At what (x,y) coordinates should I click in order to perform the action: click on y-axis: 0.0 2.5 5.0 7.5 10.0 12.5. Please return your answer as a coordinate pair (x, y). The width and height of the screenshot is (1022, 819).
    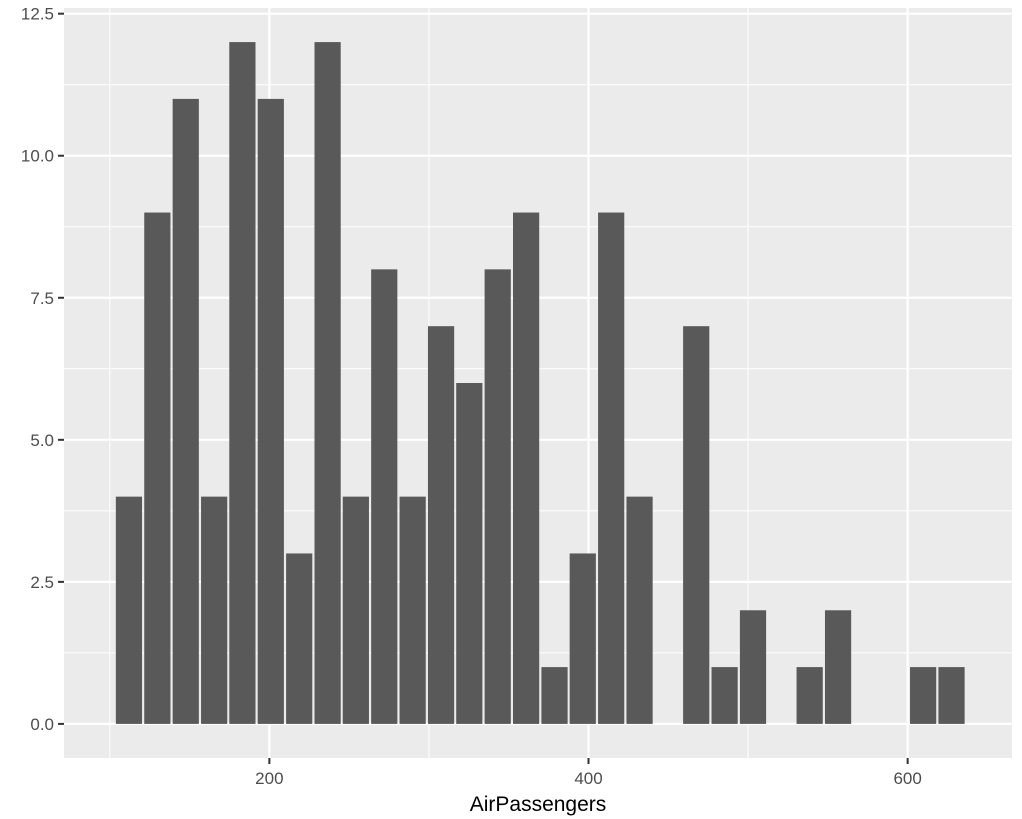
    Looking at the image, I should click on (42, 369).